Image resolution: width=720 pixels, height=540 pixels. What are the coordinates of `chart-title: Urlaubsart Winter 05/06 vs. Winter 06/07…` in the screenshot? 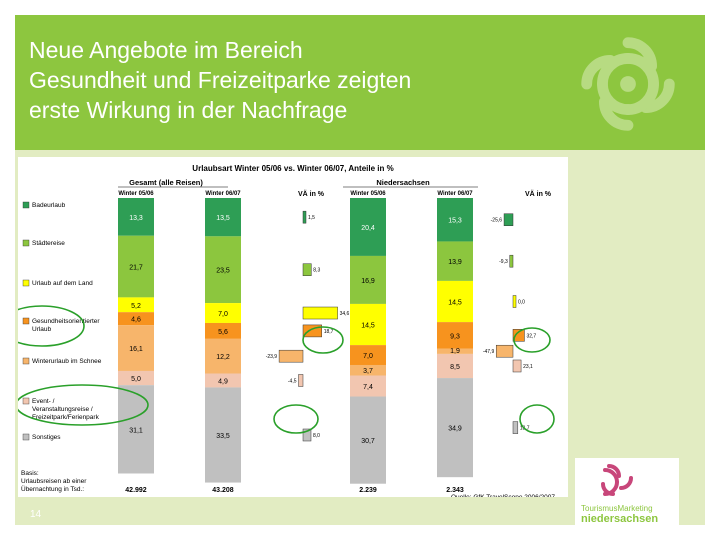 It's located at (292, 168).